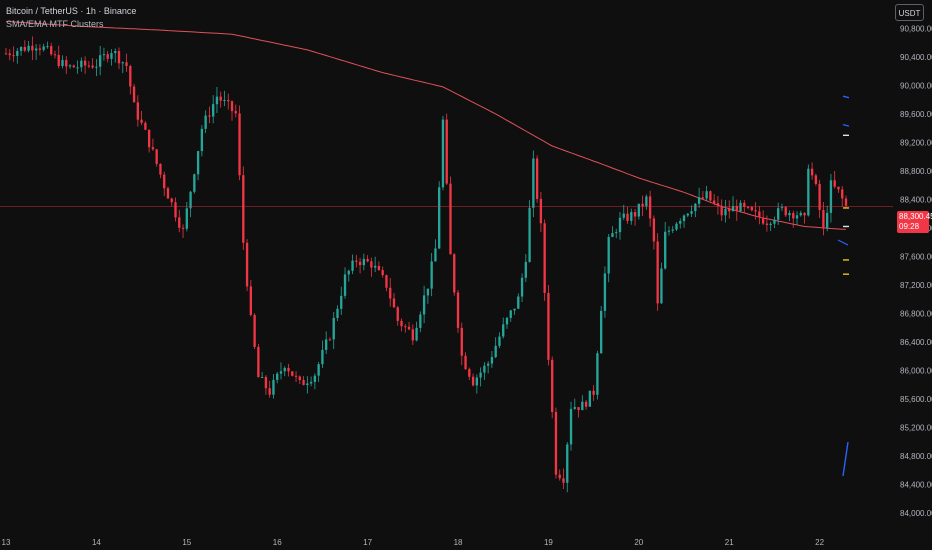 The image size is (932, 550). I want to click on cluster-marks, so click(843, 286).